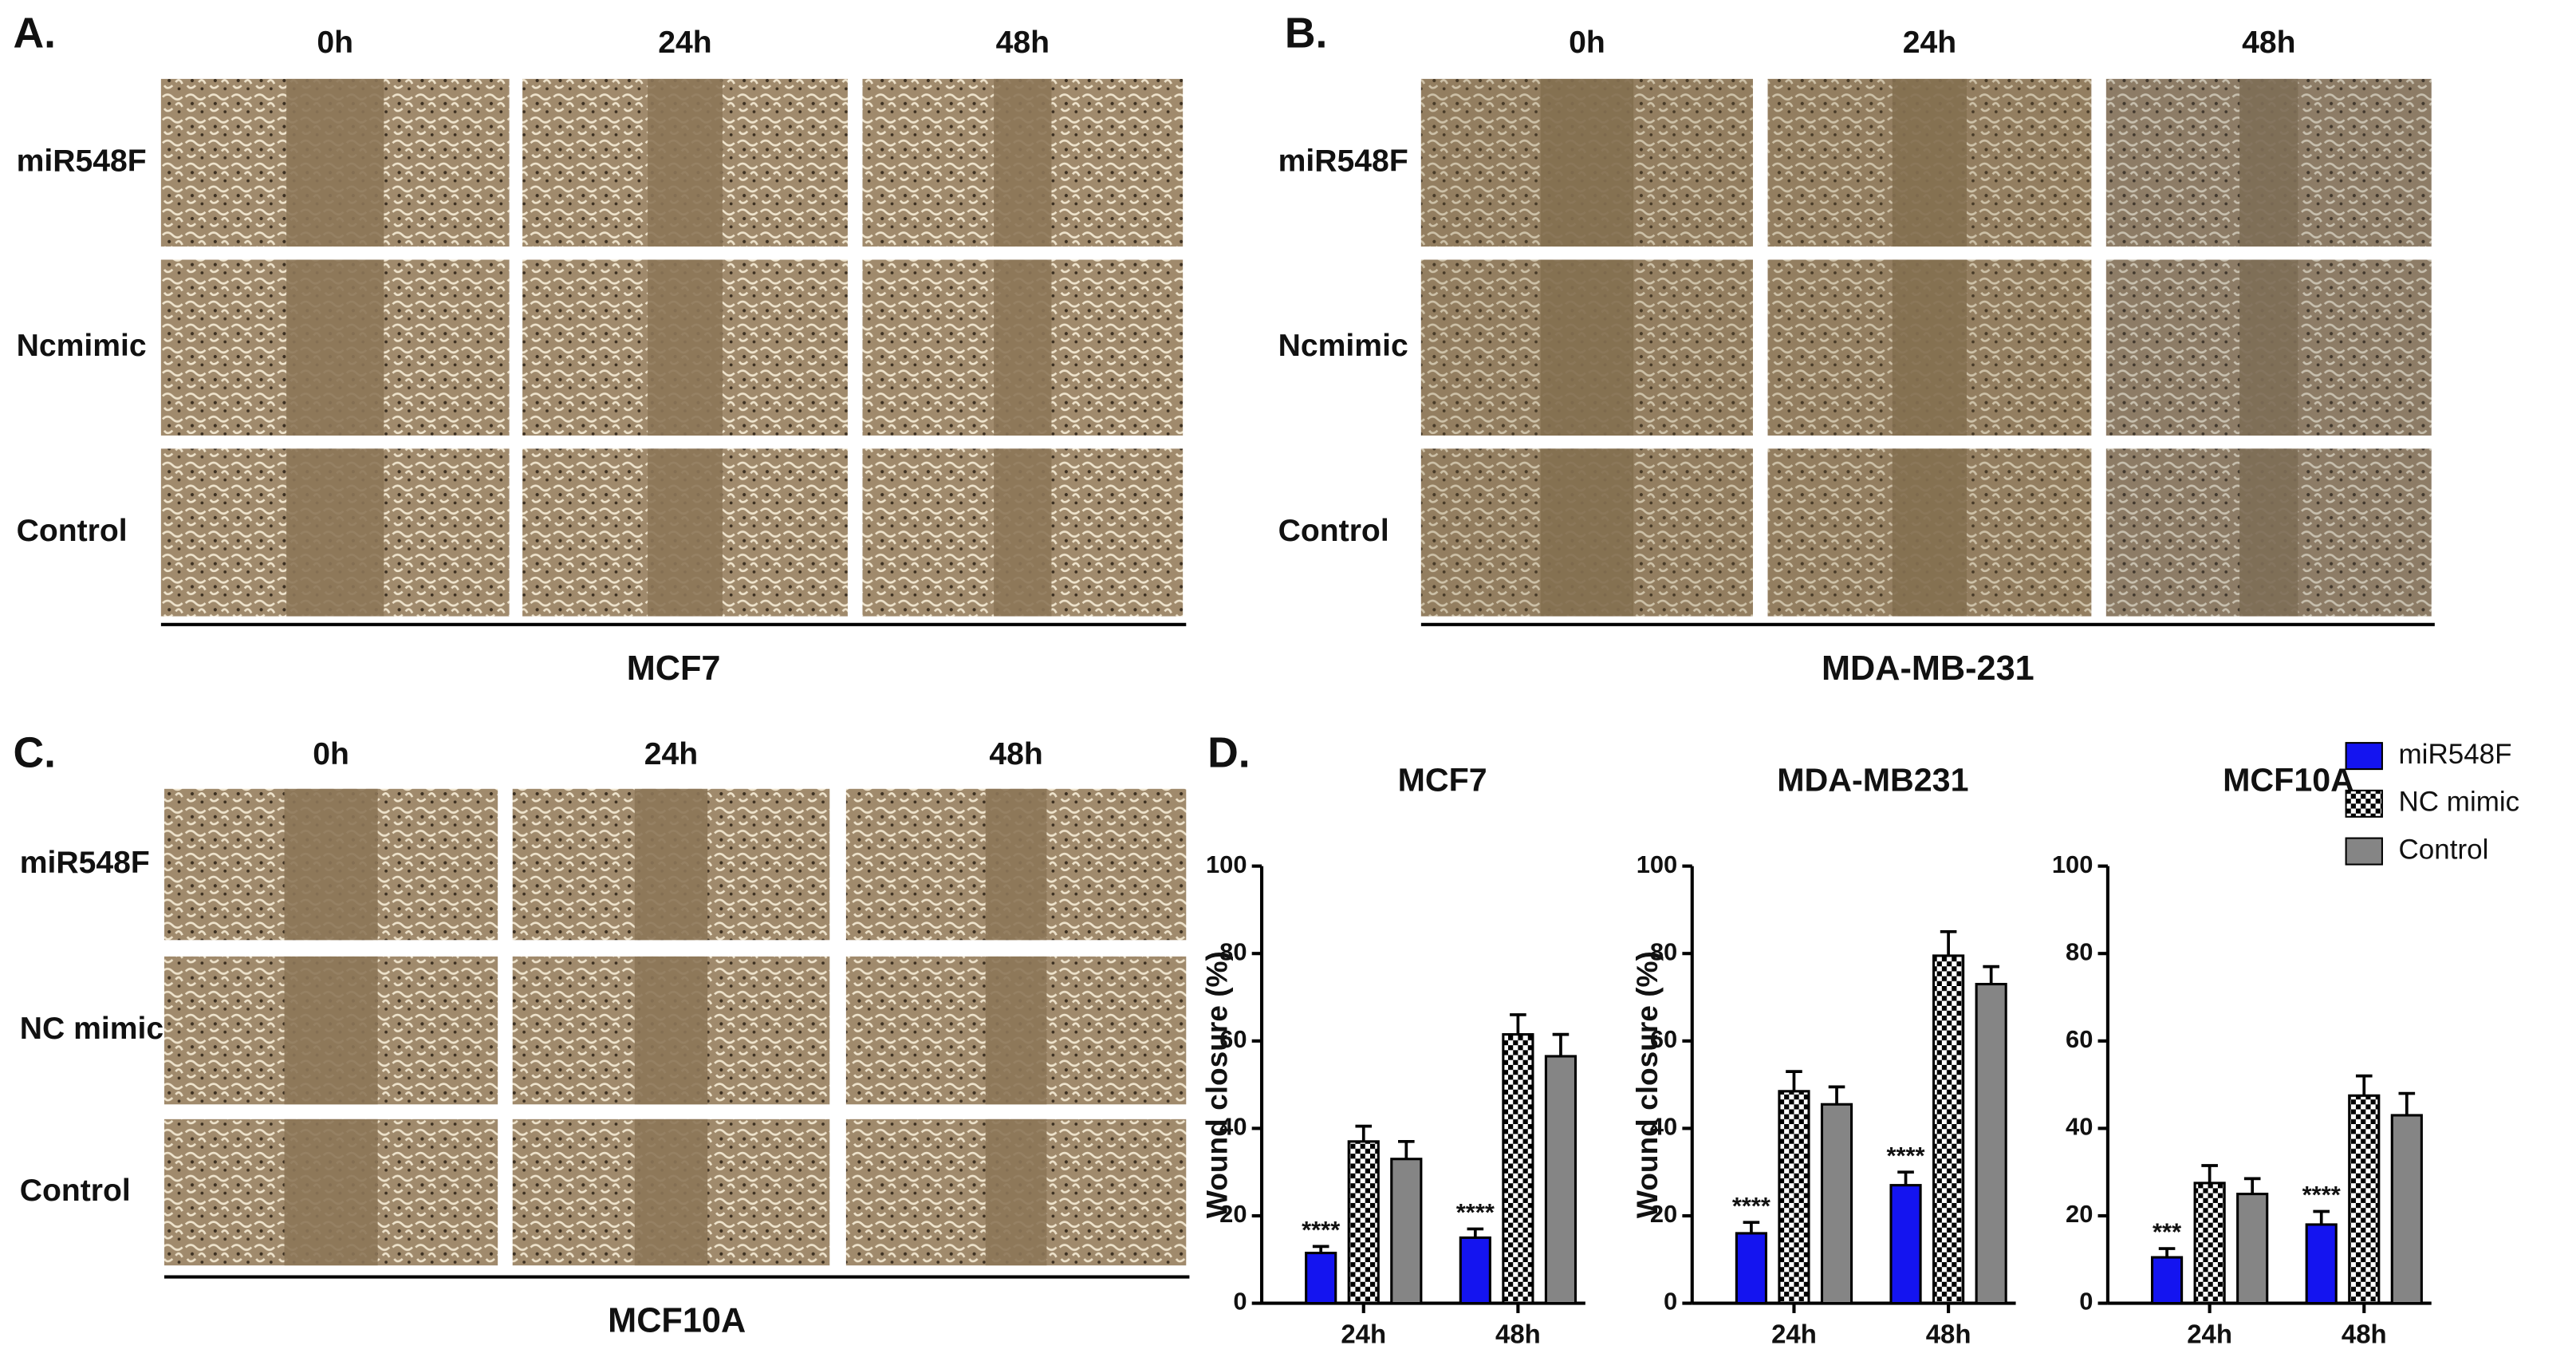  What do you see at coordinates (1670, 1302) in the screenshot?
I see `y-tick-label: 0` at bounding box center [1670, 1302].